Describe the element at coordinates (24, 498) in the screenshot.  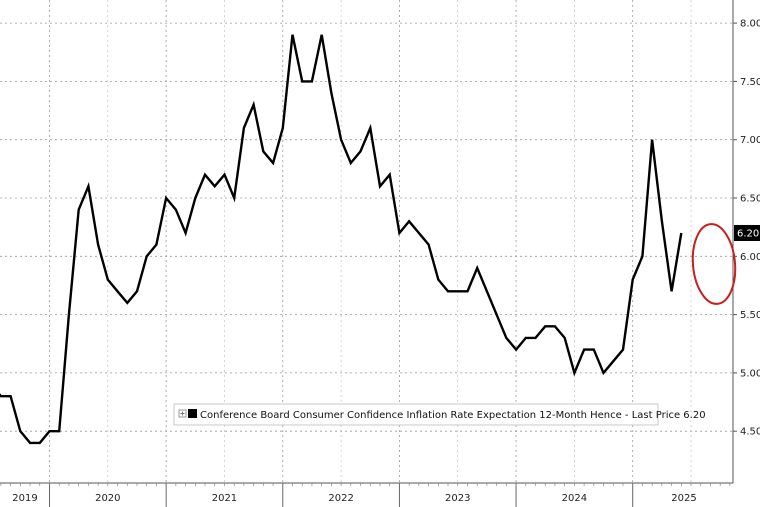
I see `x-year-label: 2019` at that location.